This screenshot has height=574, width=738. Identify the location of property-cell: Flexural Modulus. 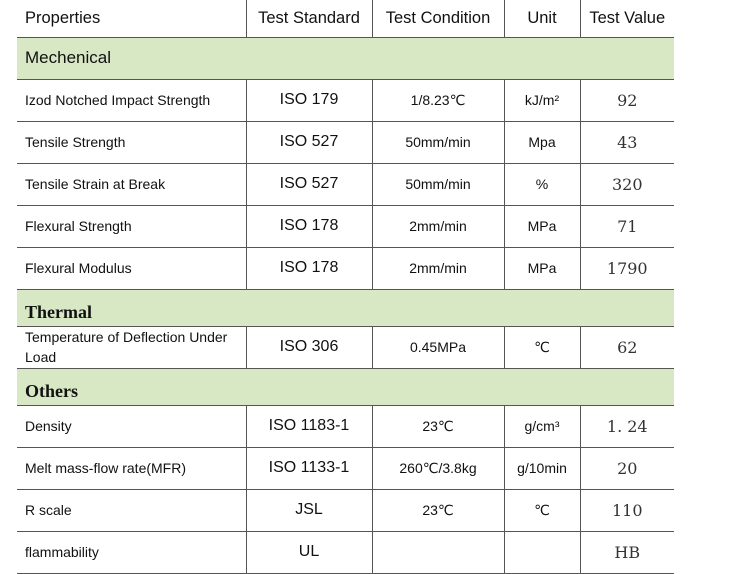
(131, 268).